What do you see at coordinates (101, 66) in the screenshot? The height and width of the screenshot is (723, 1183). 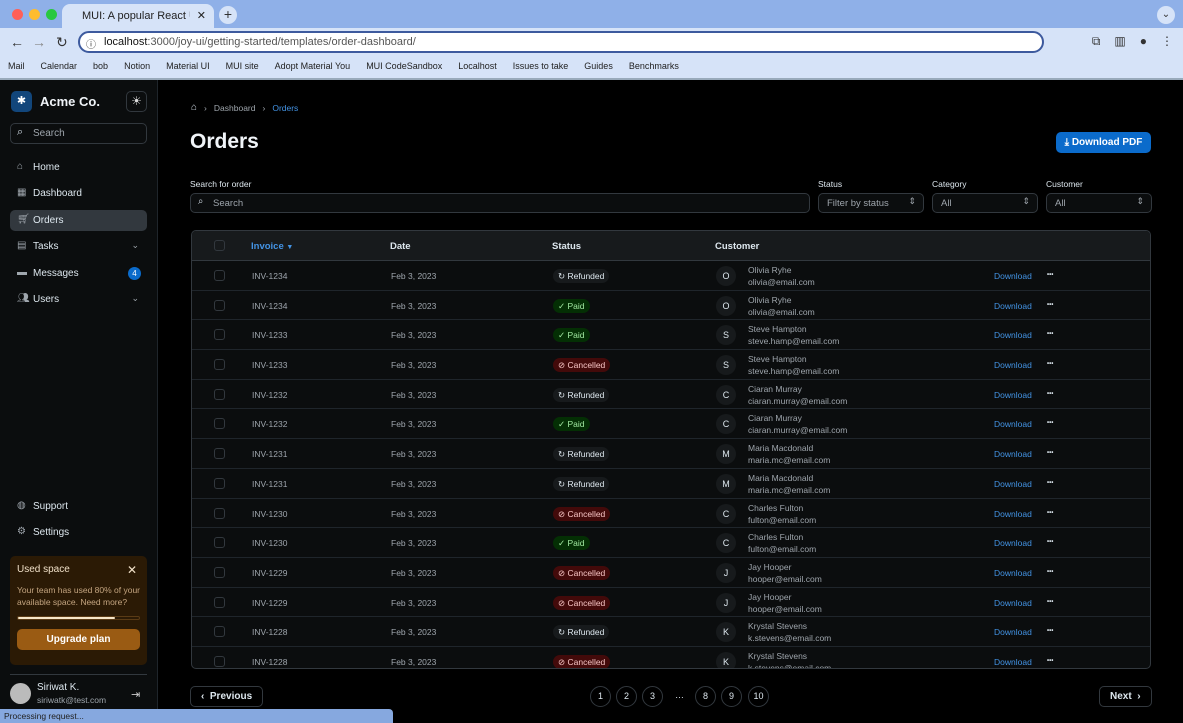 I see `bookmark-item: bob` at bounding box center [101, 66].